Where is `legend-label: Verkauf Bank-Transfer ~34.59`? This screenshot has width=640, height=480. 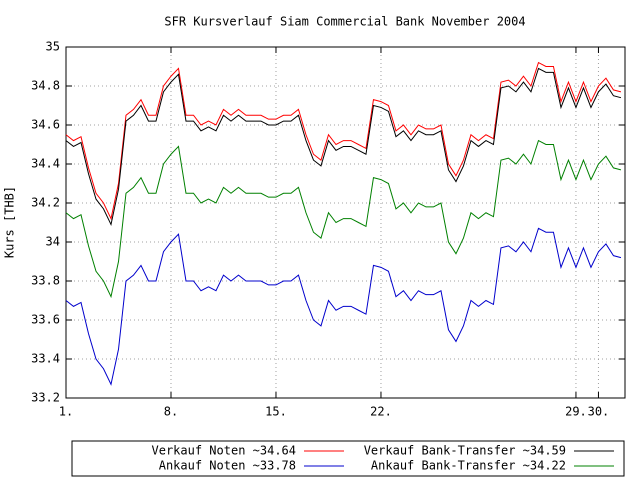
legend-label: Verkauf Bank-Transfer ~34.59 is located at coordinates (465, 451).